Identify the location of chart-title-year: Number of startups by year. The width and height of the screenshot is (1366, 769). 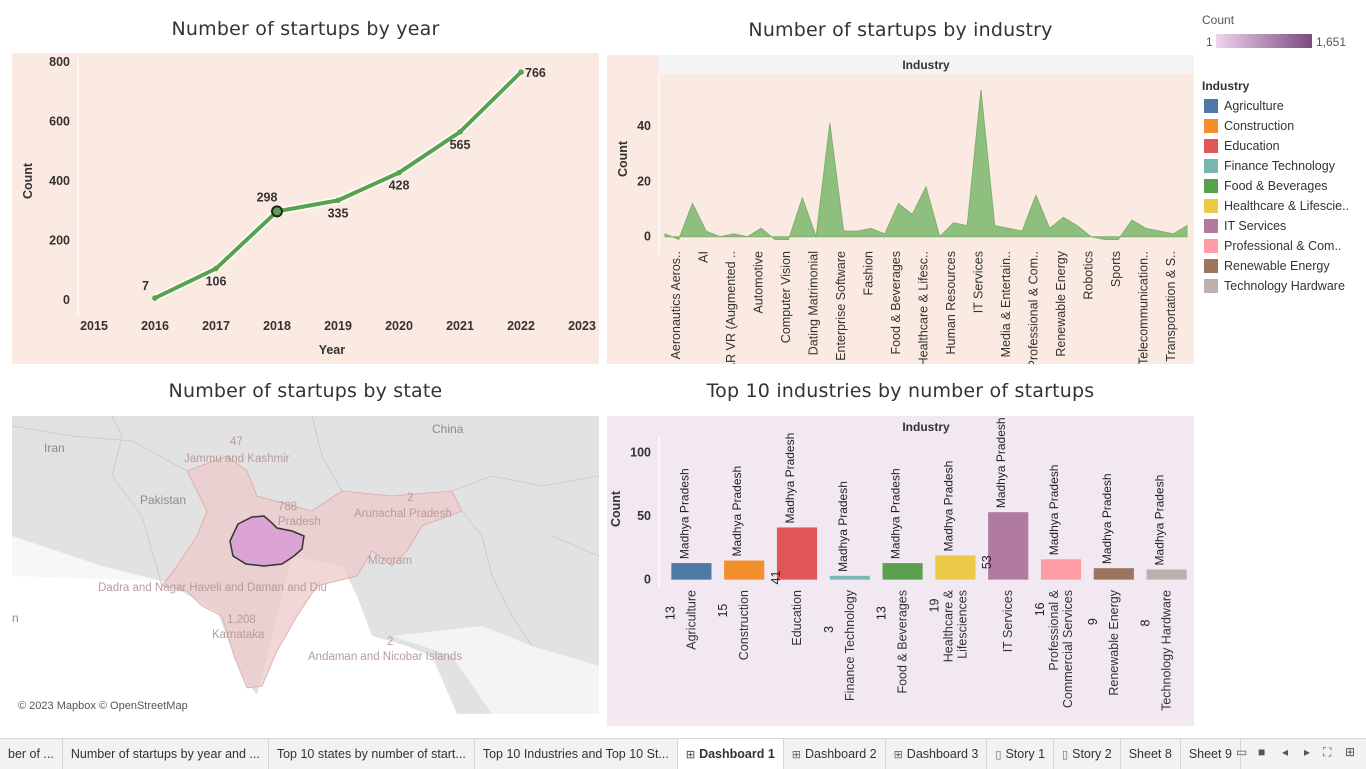
(305, 29).